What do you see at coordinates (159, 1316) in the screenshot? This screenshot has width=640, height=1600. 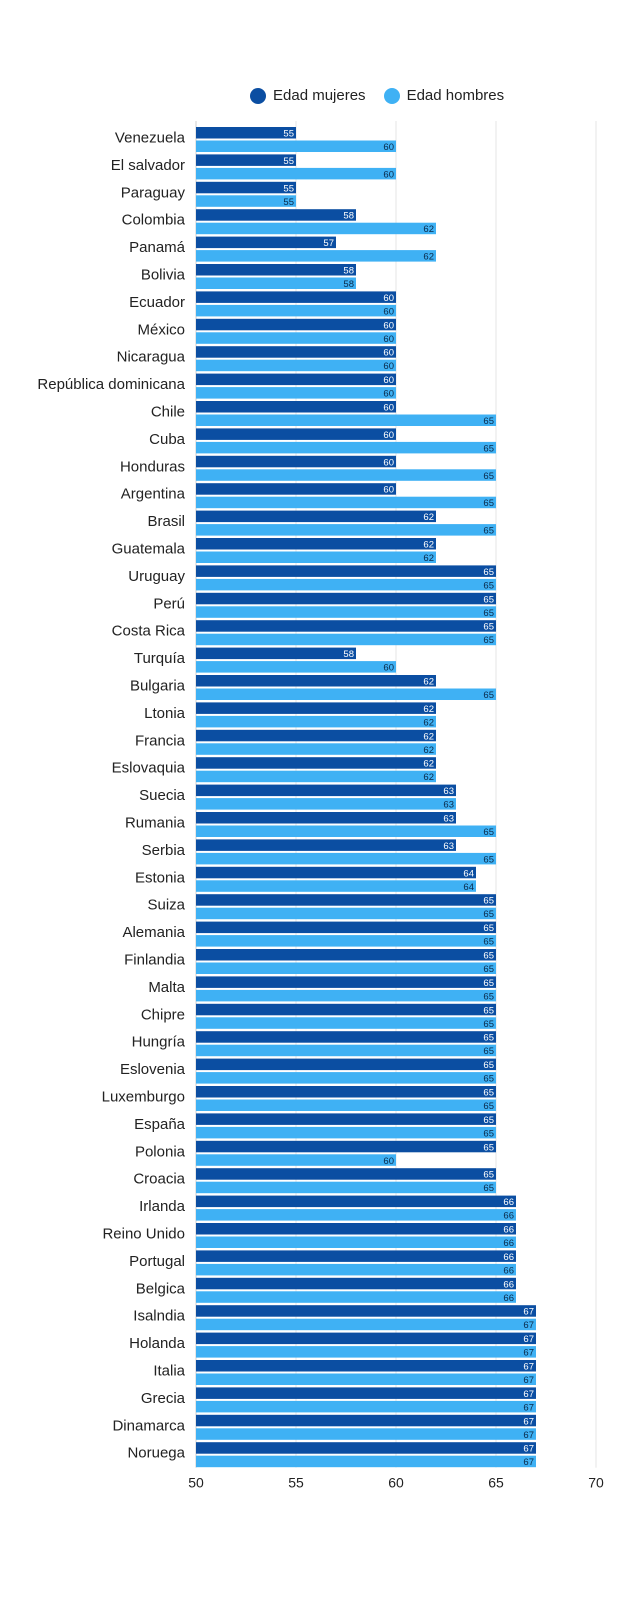 I see `category-label: Isalndia` at bounding box center [159, 1316].